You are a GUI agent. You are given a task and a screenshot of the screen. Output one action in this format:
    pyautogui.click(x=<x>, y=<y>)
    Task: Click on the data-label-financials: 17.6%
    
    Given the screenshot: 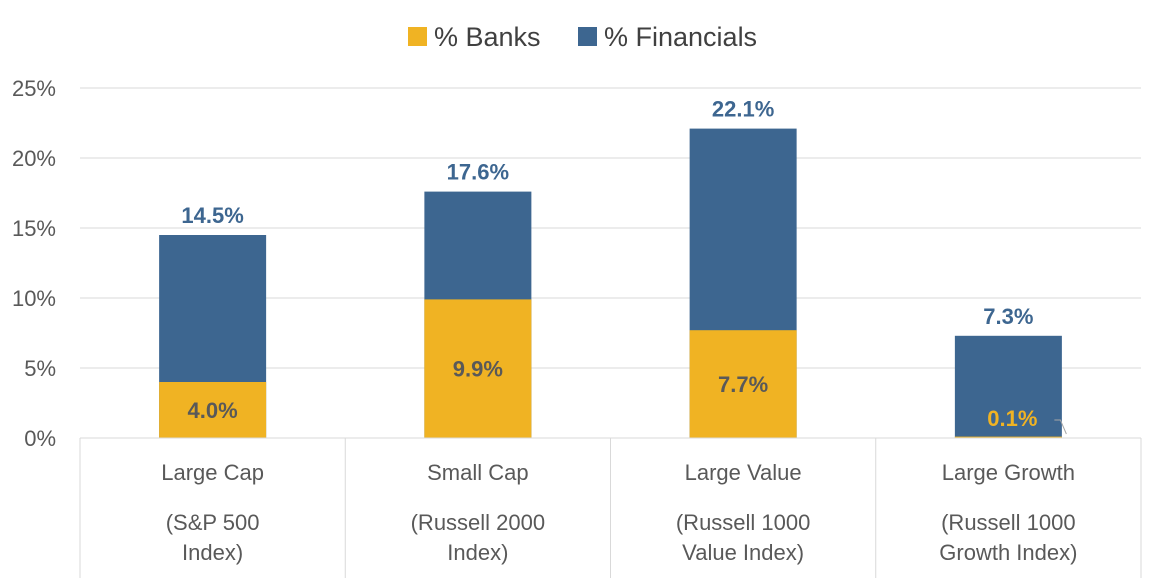 What is the action you would take?
    pyautogui.click(x=478, y=172)
    